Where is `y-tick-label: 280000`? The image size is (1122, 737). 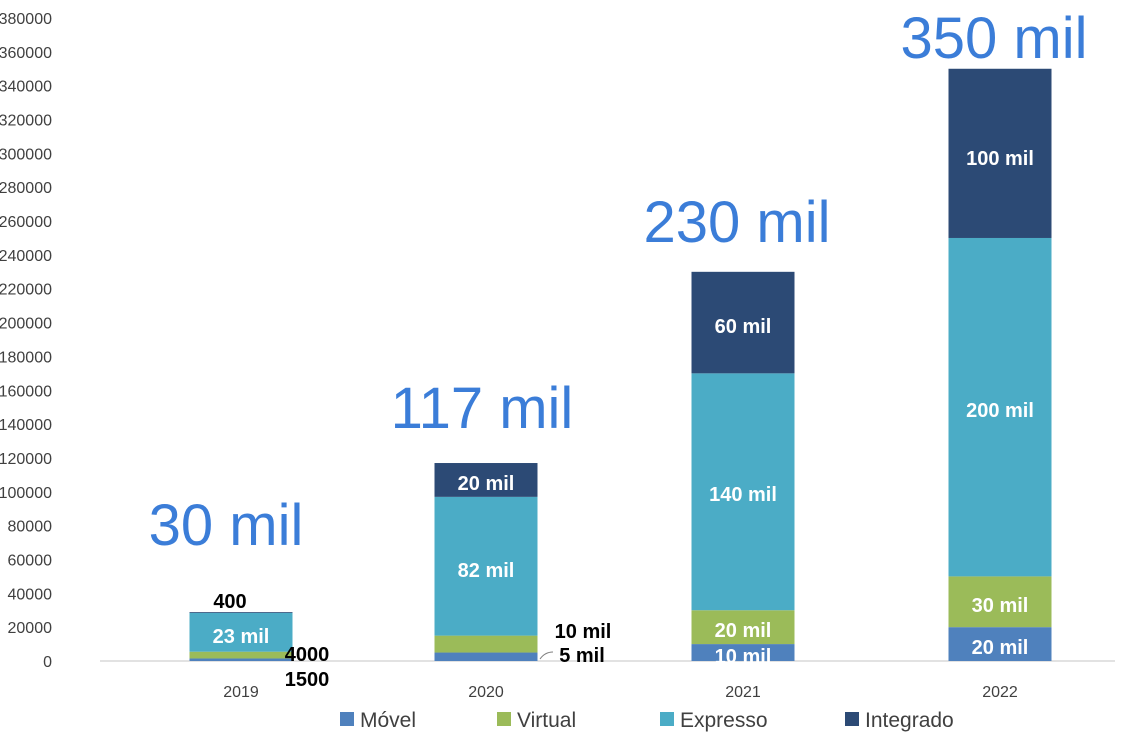
y-tick-label: 280000 is located at coordinates (26, 188).